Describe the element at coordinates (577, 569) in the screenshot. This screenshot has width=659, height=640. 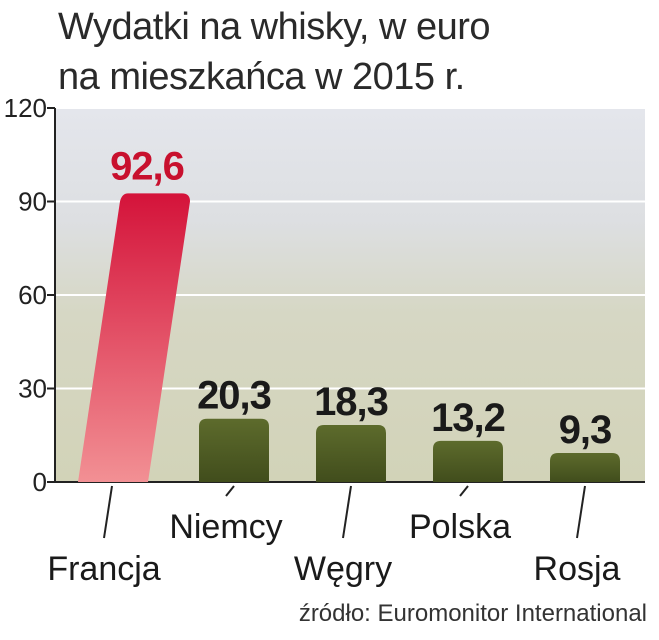
I see `category-label: Rosja` at that location.